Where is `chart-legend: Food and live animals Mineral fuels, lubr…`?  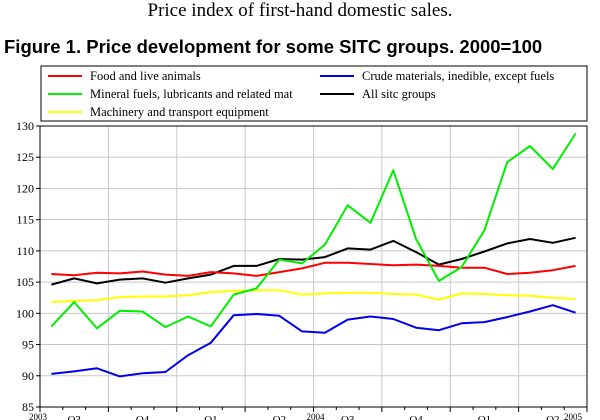
chart-legend: Food and live animals Mineral fuels, lubr… is located at coordinates (314, 93).